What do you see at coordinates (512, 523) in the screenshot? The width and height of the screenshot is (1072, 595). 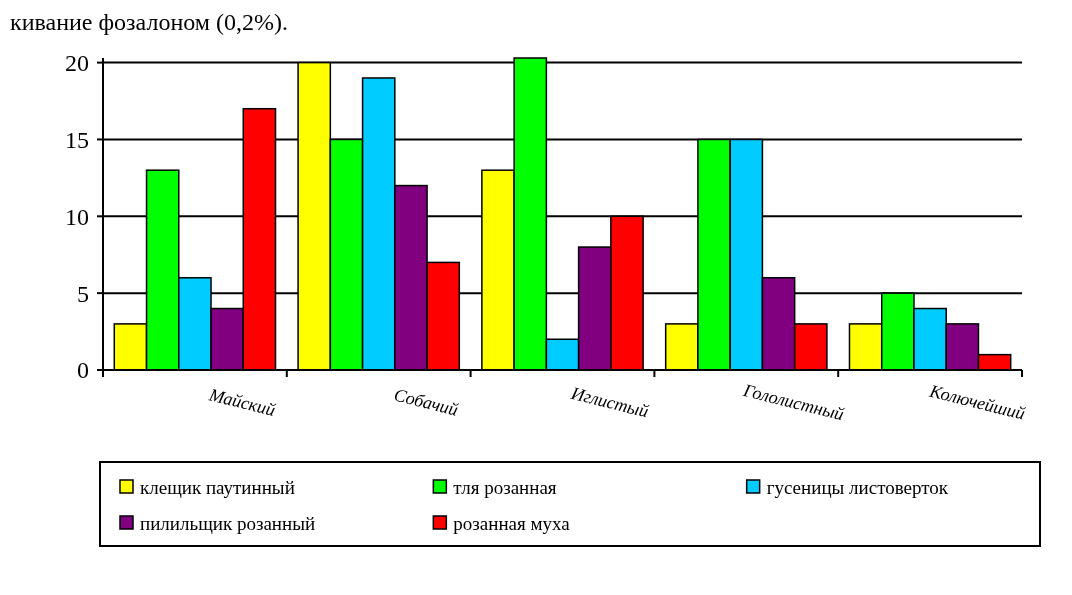 I see `legend-label: розанная муха` at bounding box center [512, 523].